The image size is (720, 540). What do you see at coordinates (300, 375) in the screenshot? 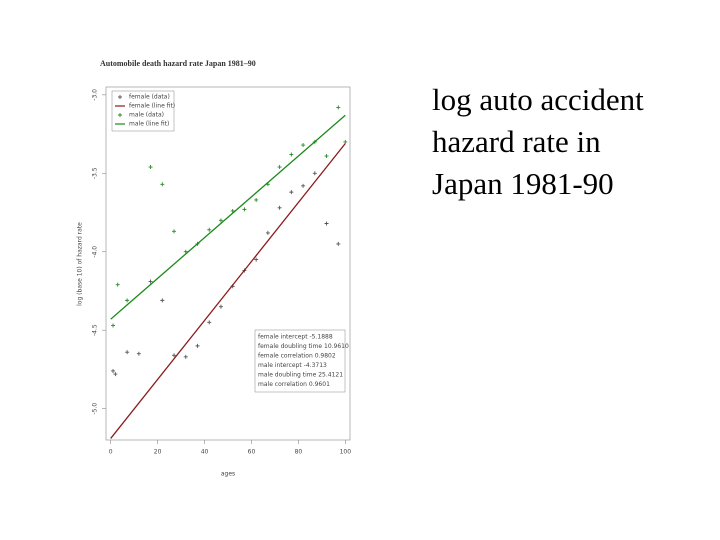
I see `annotation-text: male doubling time 25.4121` at bounding box center [300, 375].